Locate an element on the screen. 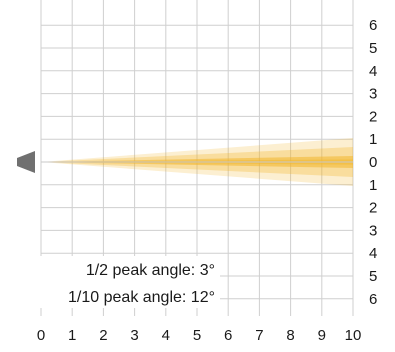  x-tick-label: 7 is located at coordinates (259, 335).